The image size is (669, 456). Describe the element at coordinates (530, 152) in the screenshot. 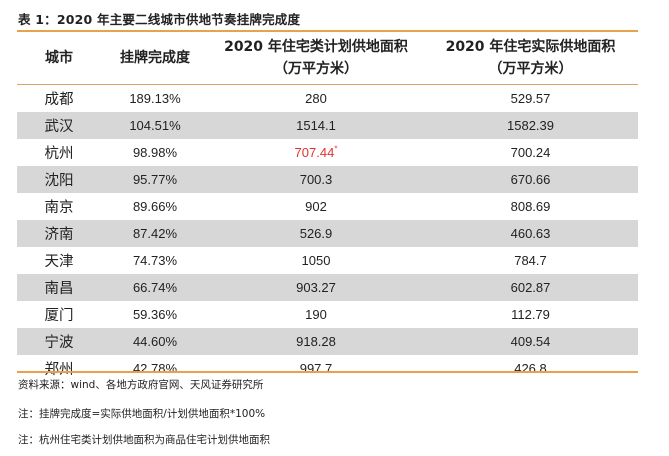

I see `cell-actual: 700.24` at that location.